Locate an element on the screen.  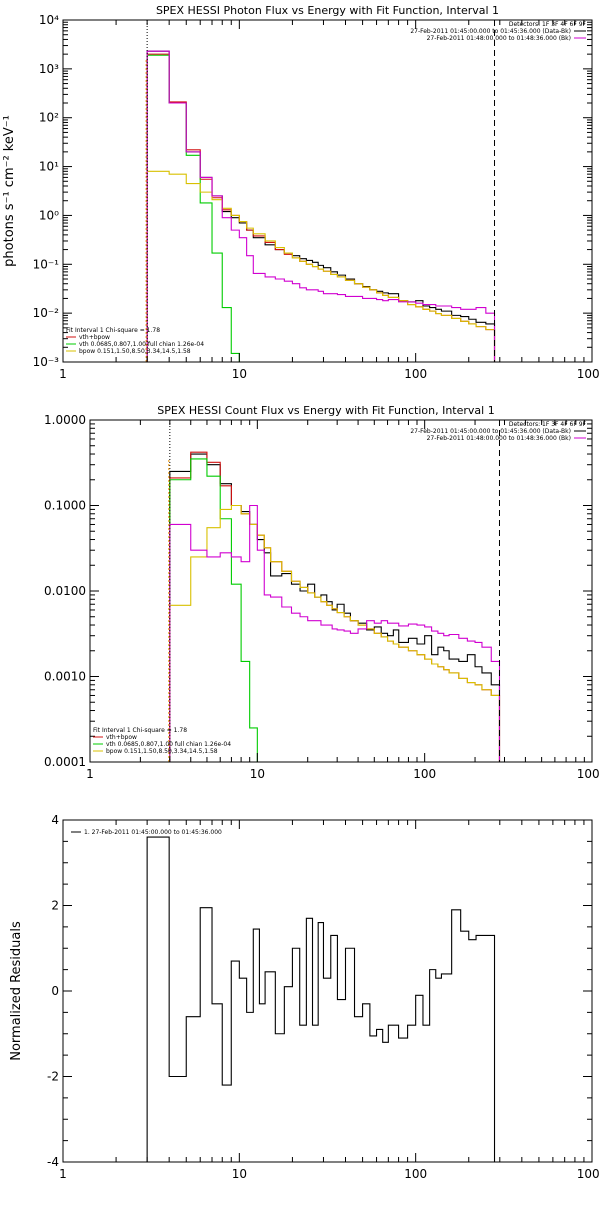
photon-ylabel: photons s⁻¹ cm⁻² keV⁻¹ is located at coordinates (9, 191).